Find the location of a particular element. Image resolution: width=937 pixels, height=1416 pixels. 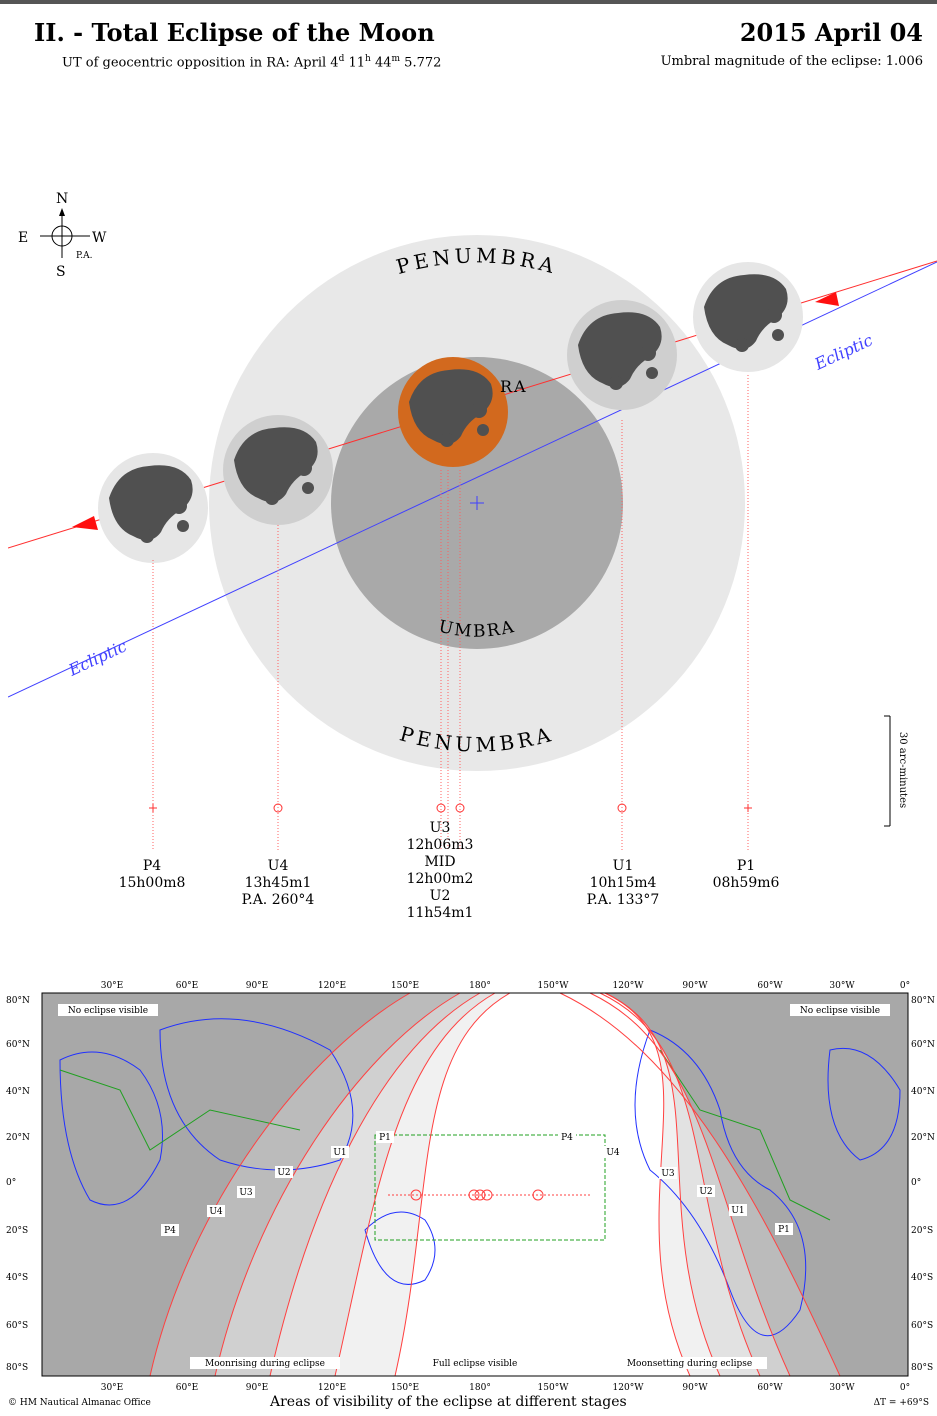

top-longitude-label: 30°E is located at coordinates (112, 986).